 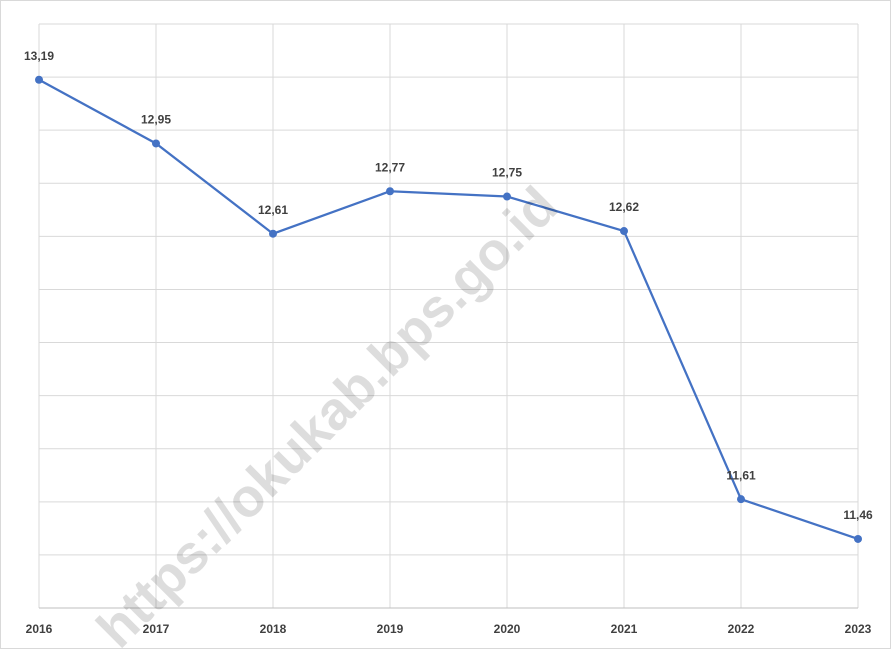 What do you see at coordinates (156, 120) in the screenshot?
I see `data-label: 12,95` at bounding box center [156, 120].